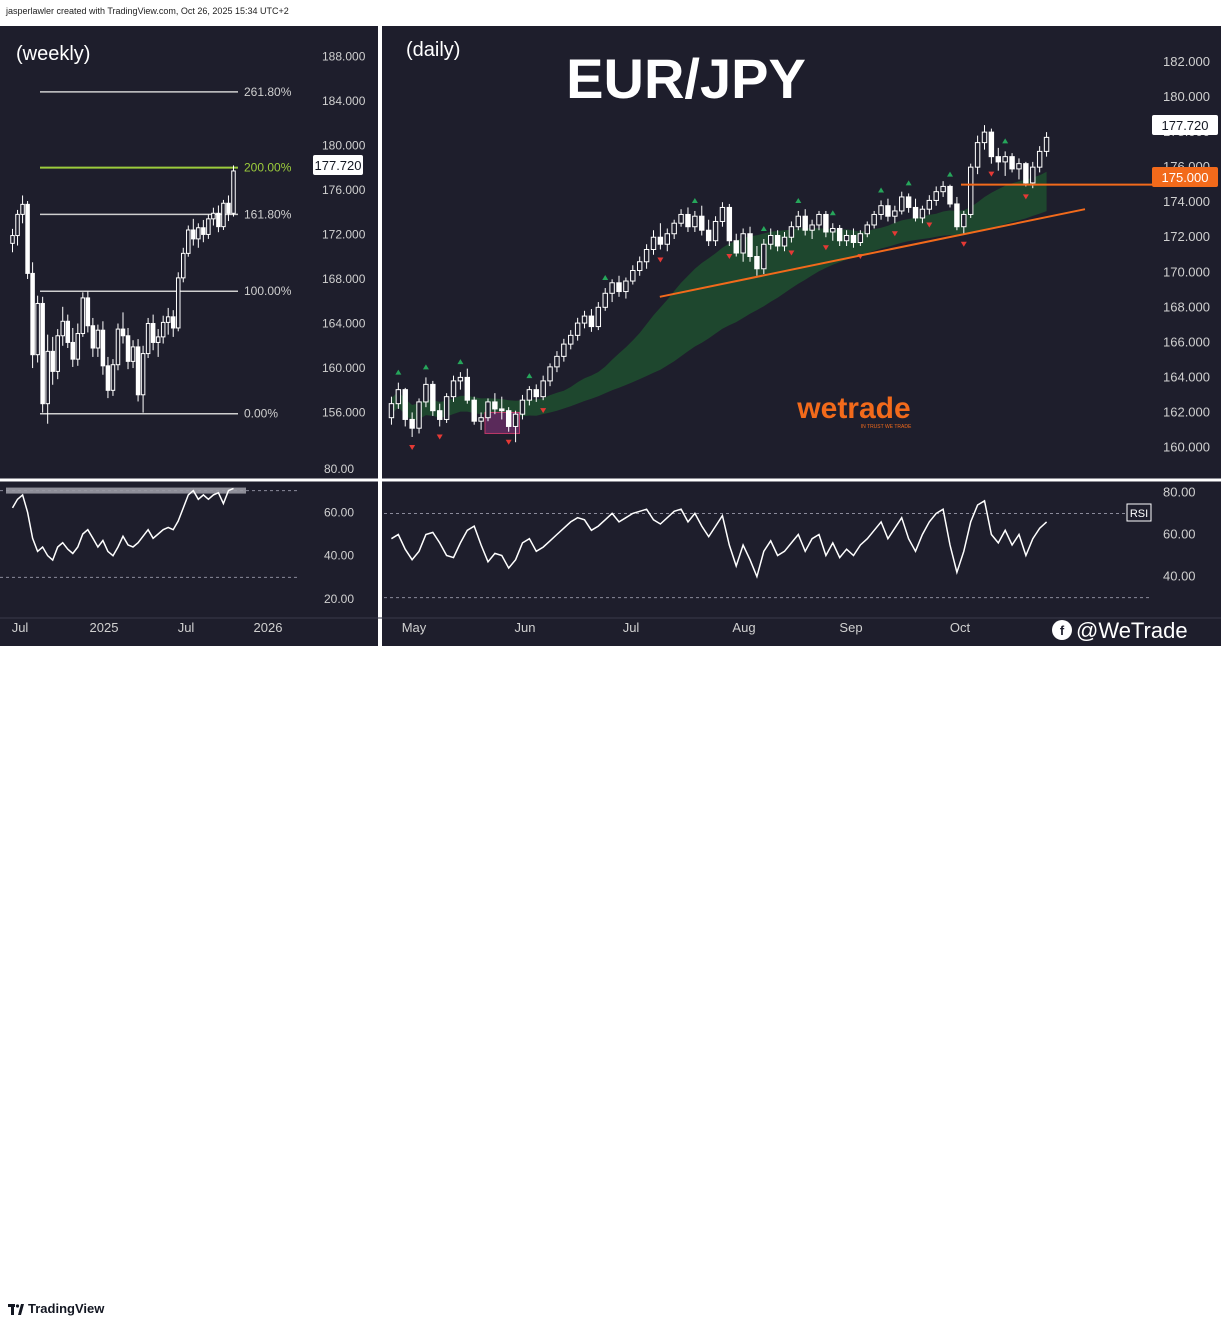  What do you see at coordinates (16, 1309) in the screenshot?
I see `tradingview-icon` at bounding box center [16, 1309].